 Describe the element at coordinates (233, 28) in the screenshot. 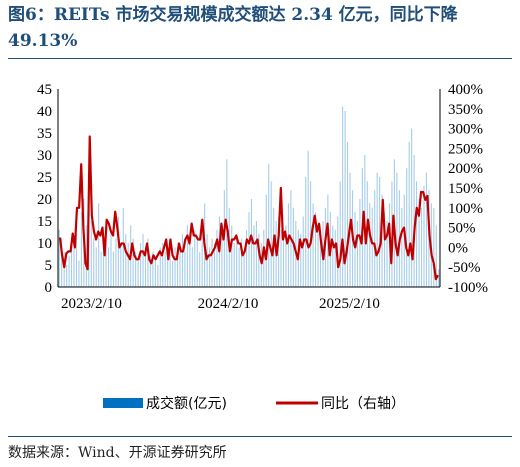

I see `page-title: 图6：REITs 市场交易规模成交额达 2.34 亿元，同比下降 49.13%` at that location.